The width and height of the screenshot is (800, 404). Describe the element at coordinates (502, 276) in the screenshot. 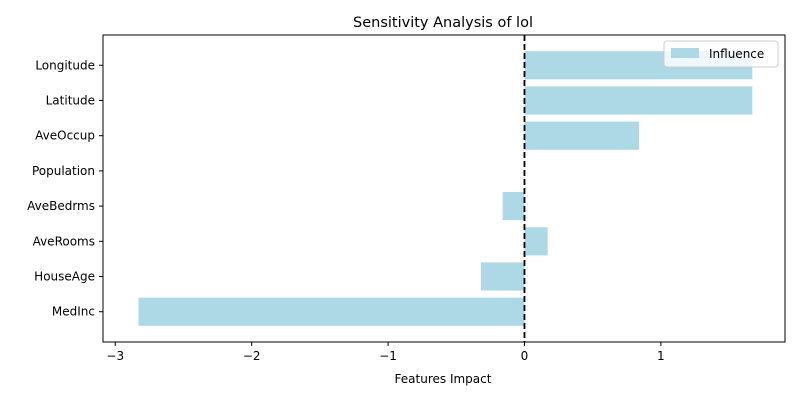

I see `bar-houseage` at that location.